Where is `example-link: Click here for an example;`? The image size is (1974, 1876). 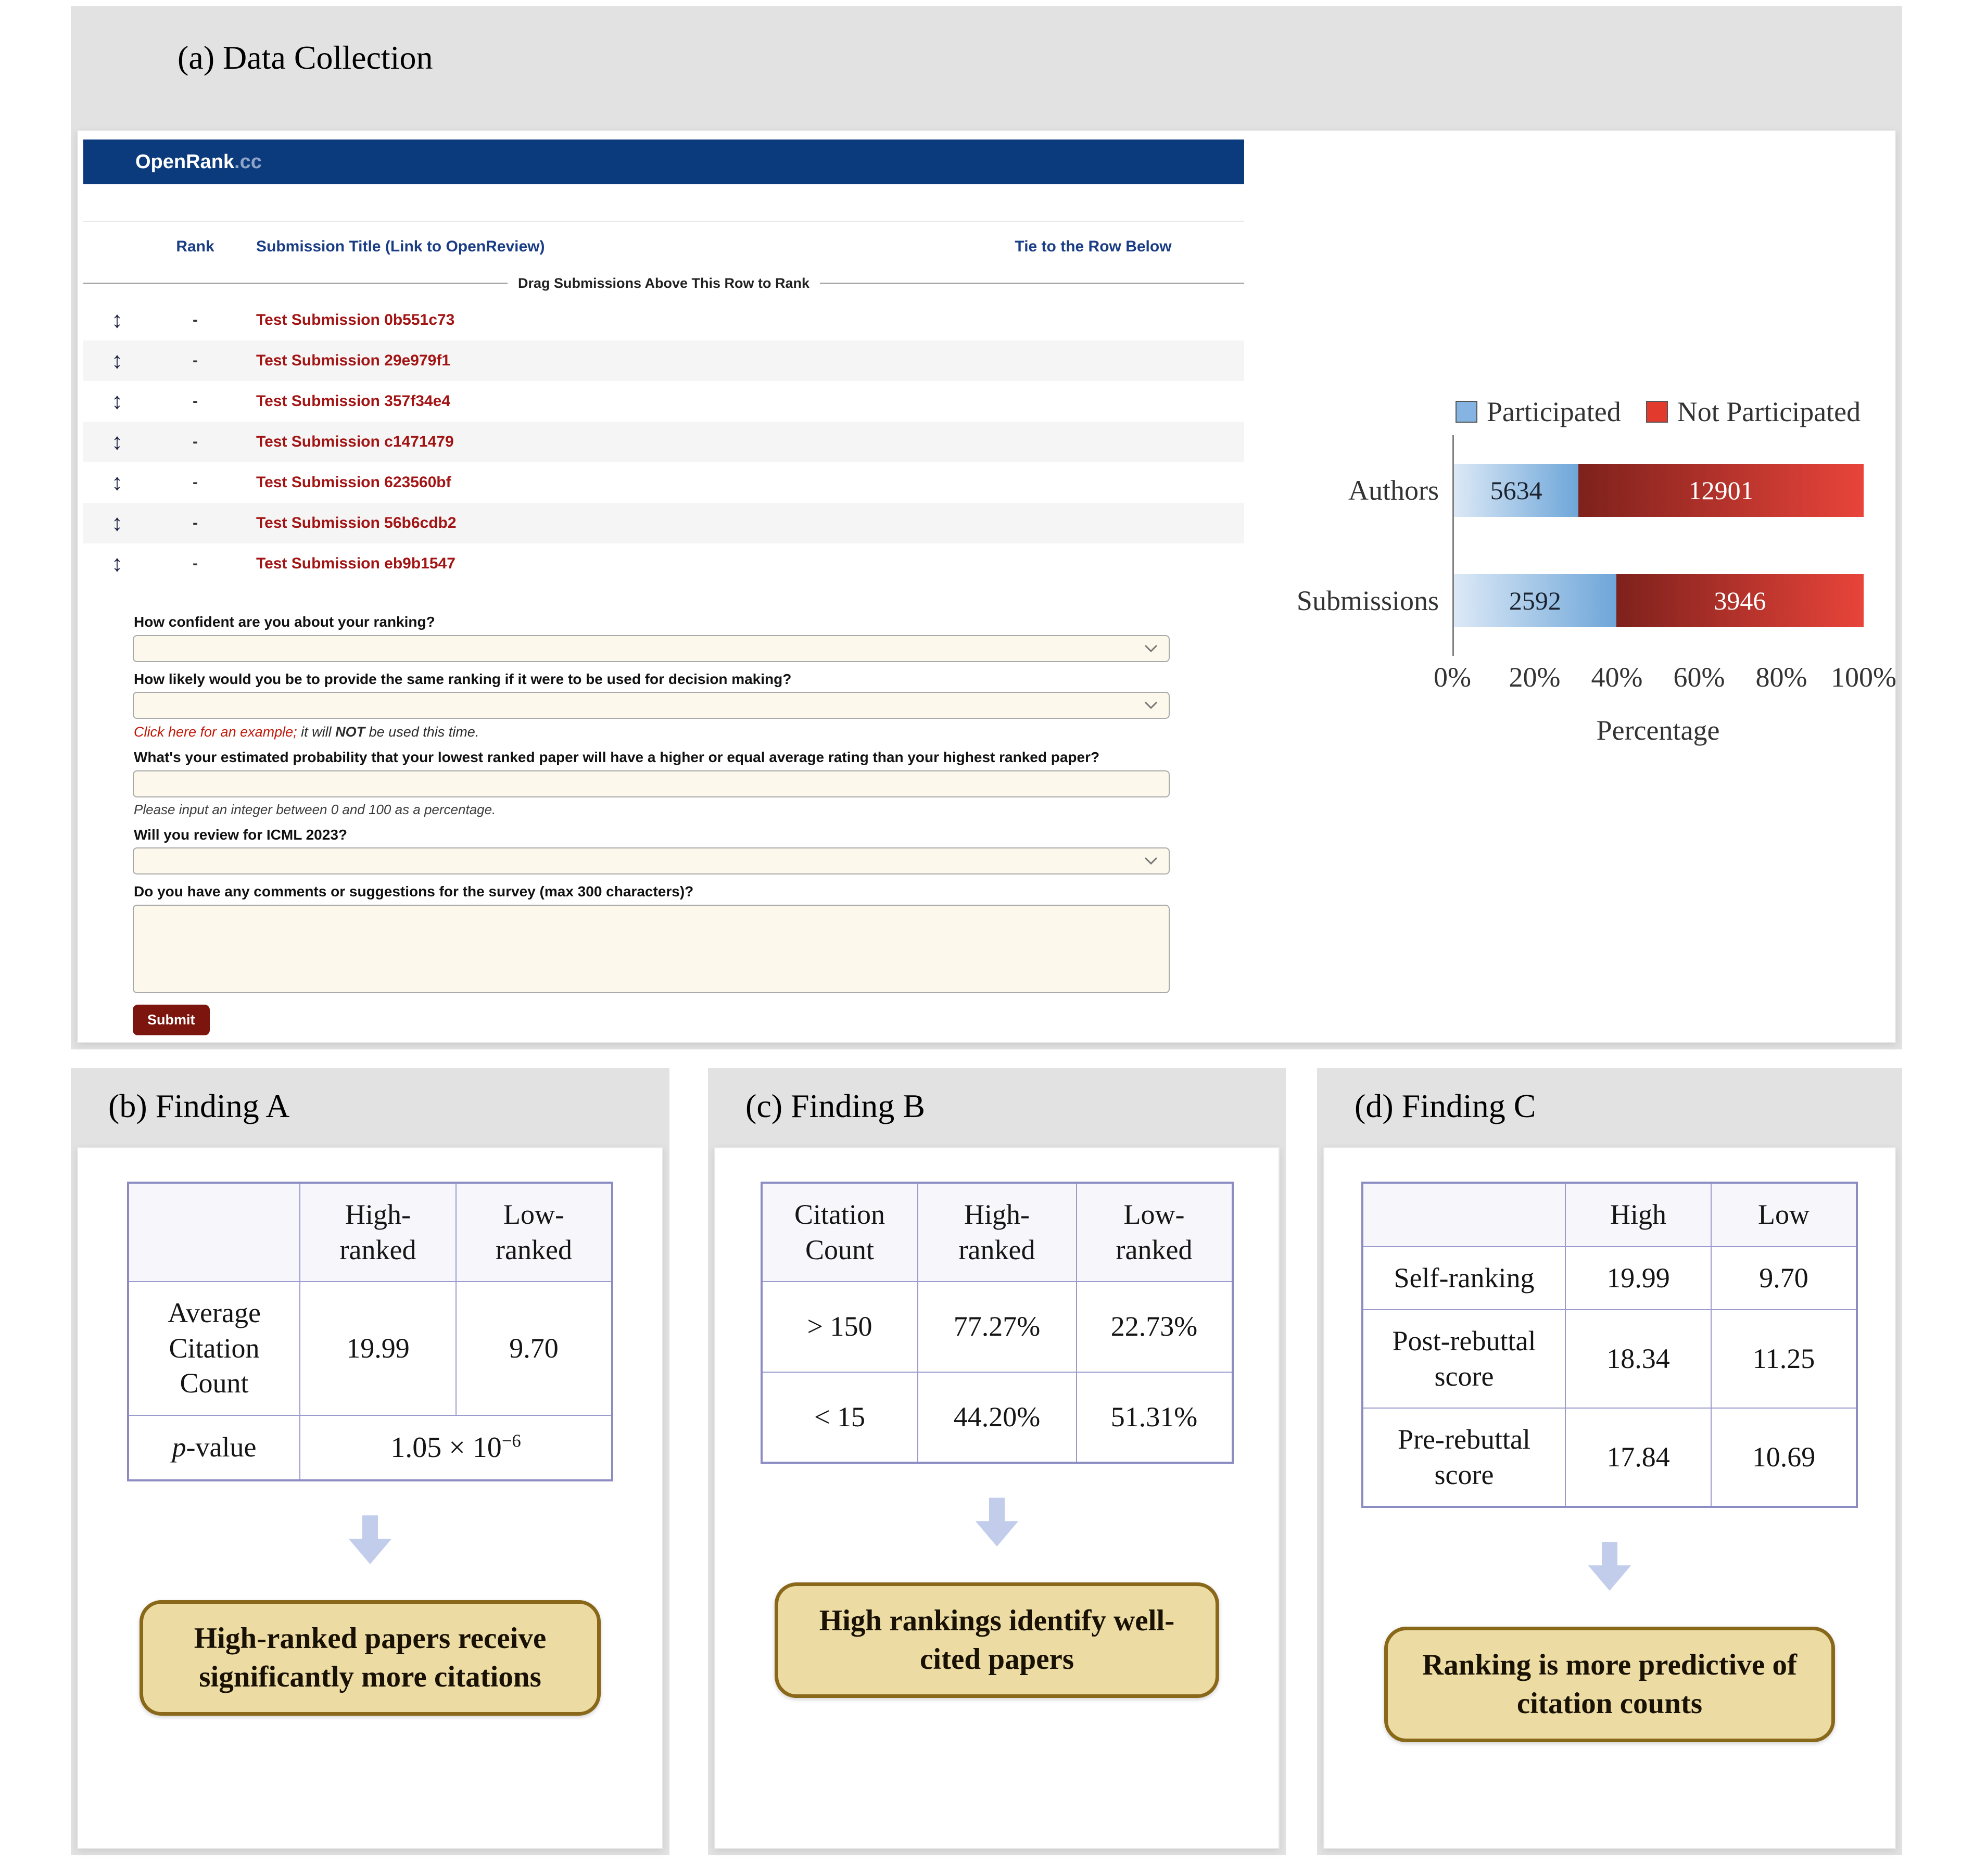
example-link: Click here for an example; is located at coordinates (215, 732).